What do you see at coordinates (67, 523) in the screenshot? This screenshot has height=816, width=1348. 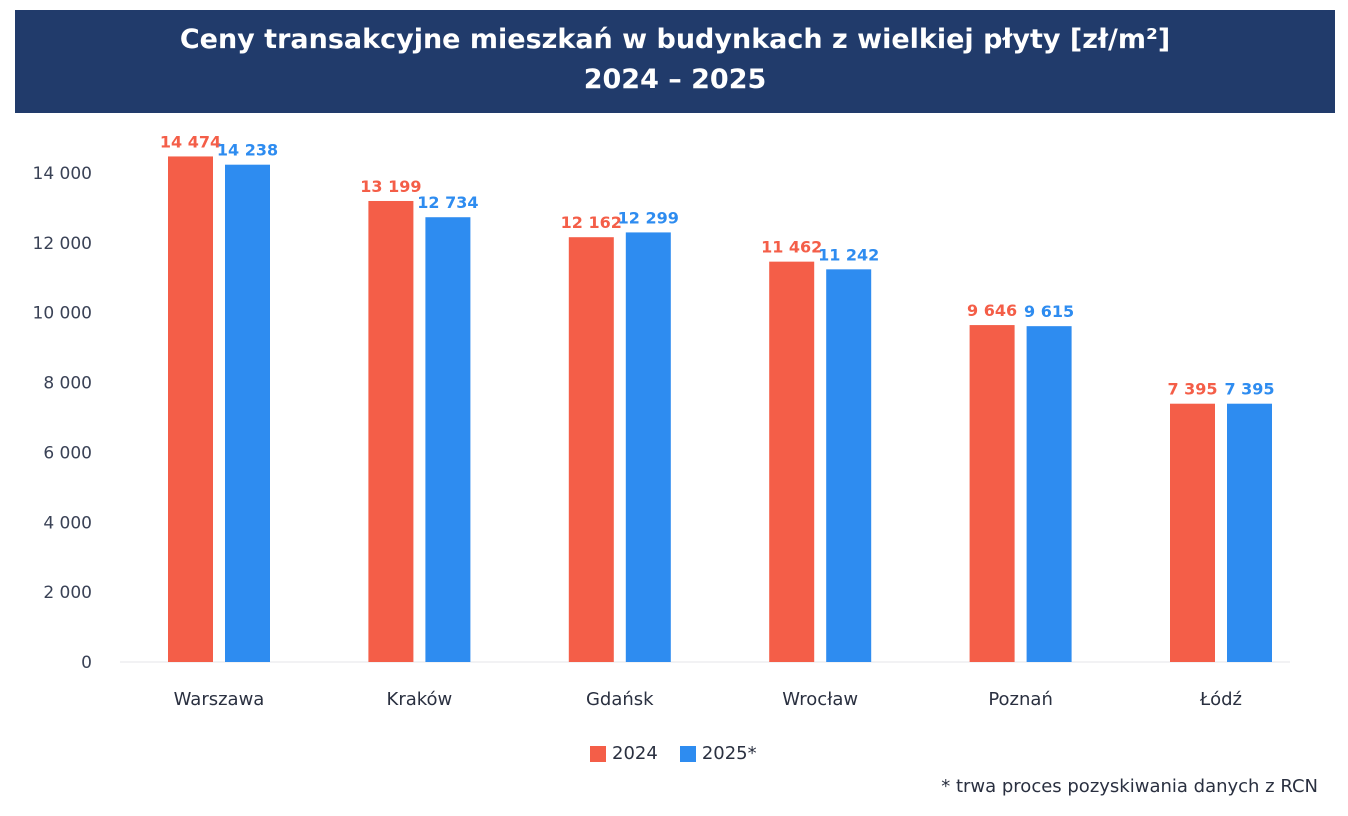 I see `y-tick-label: 4 000` at bounding box center [67, 523].